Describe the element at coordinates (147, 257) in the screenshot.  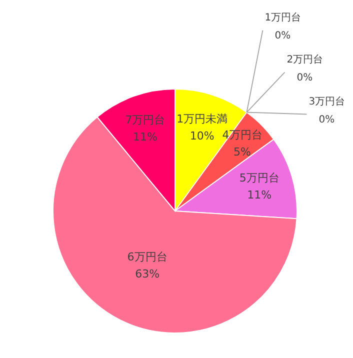
I see `slice-label: 6万円台` at that location.